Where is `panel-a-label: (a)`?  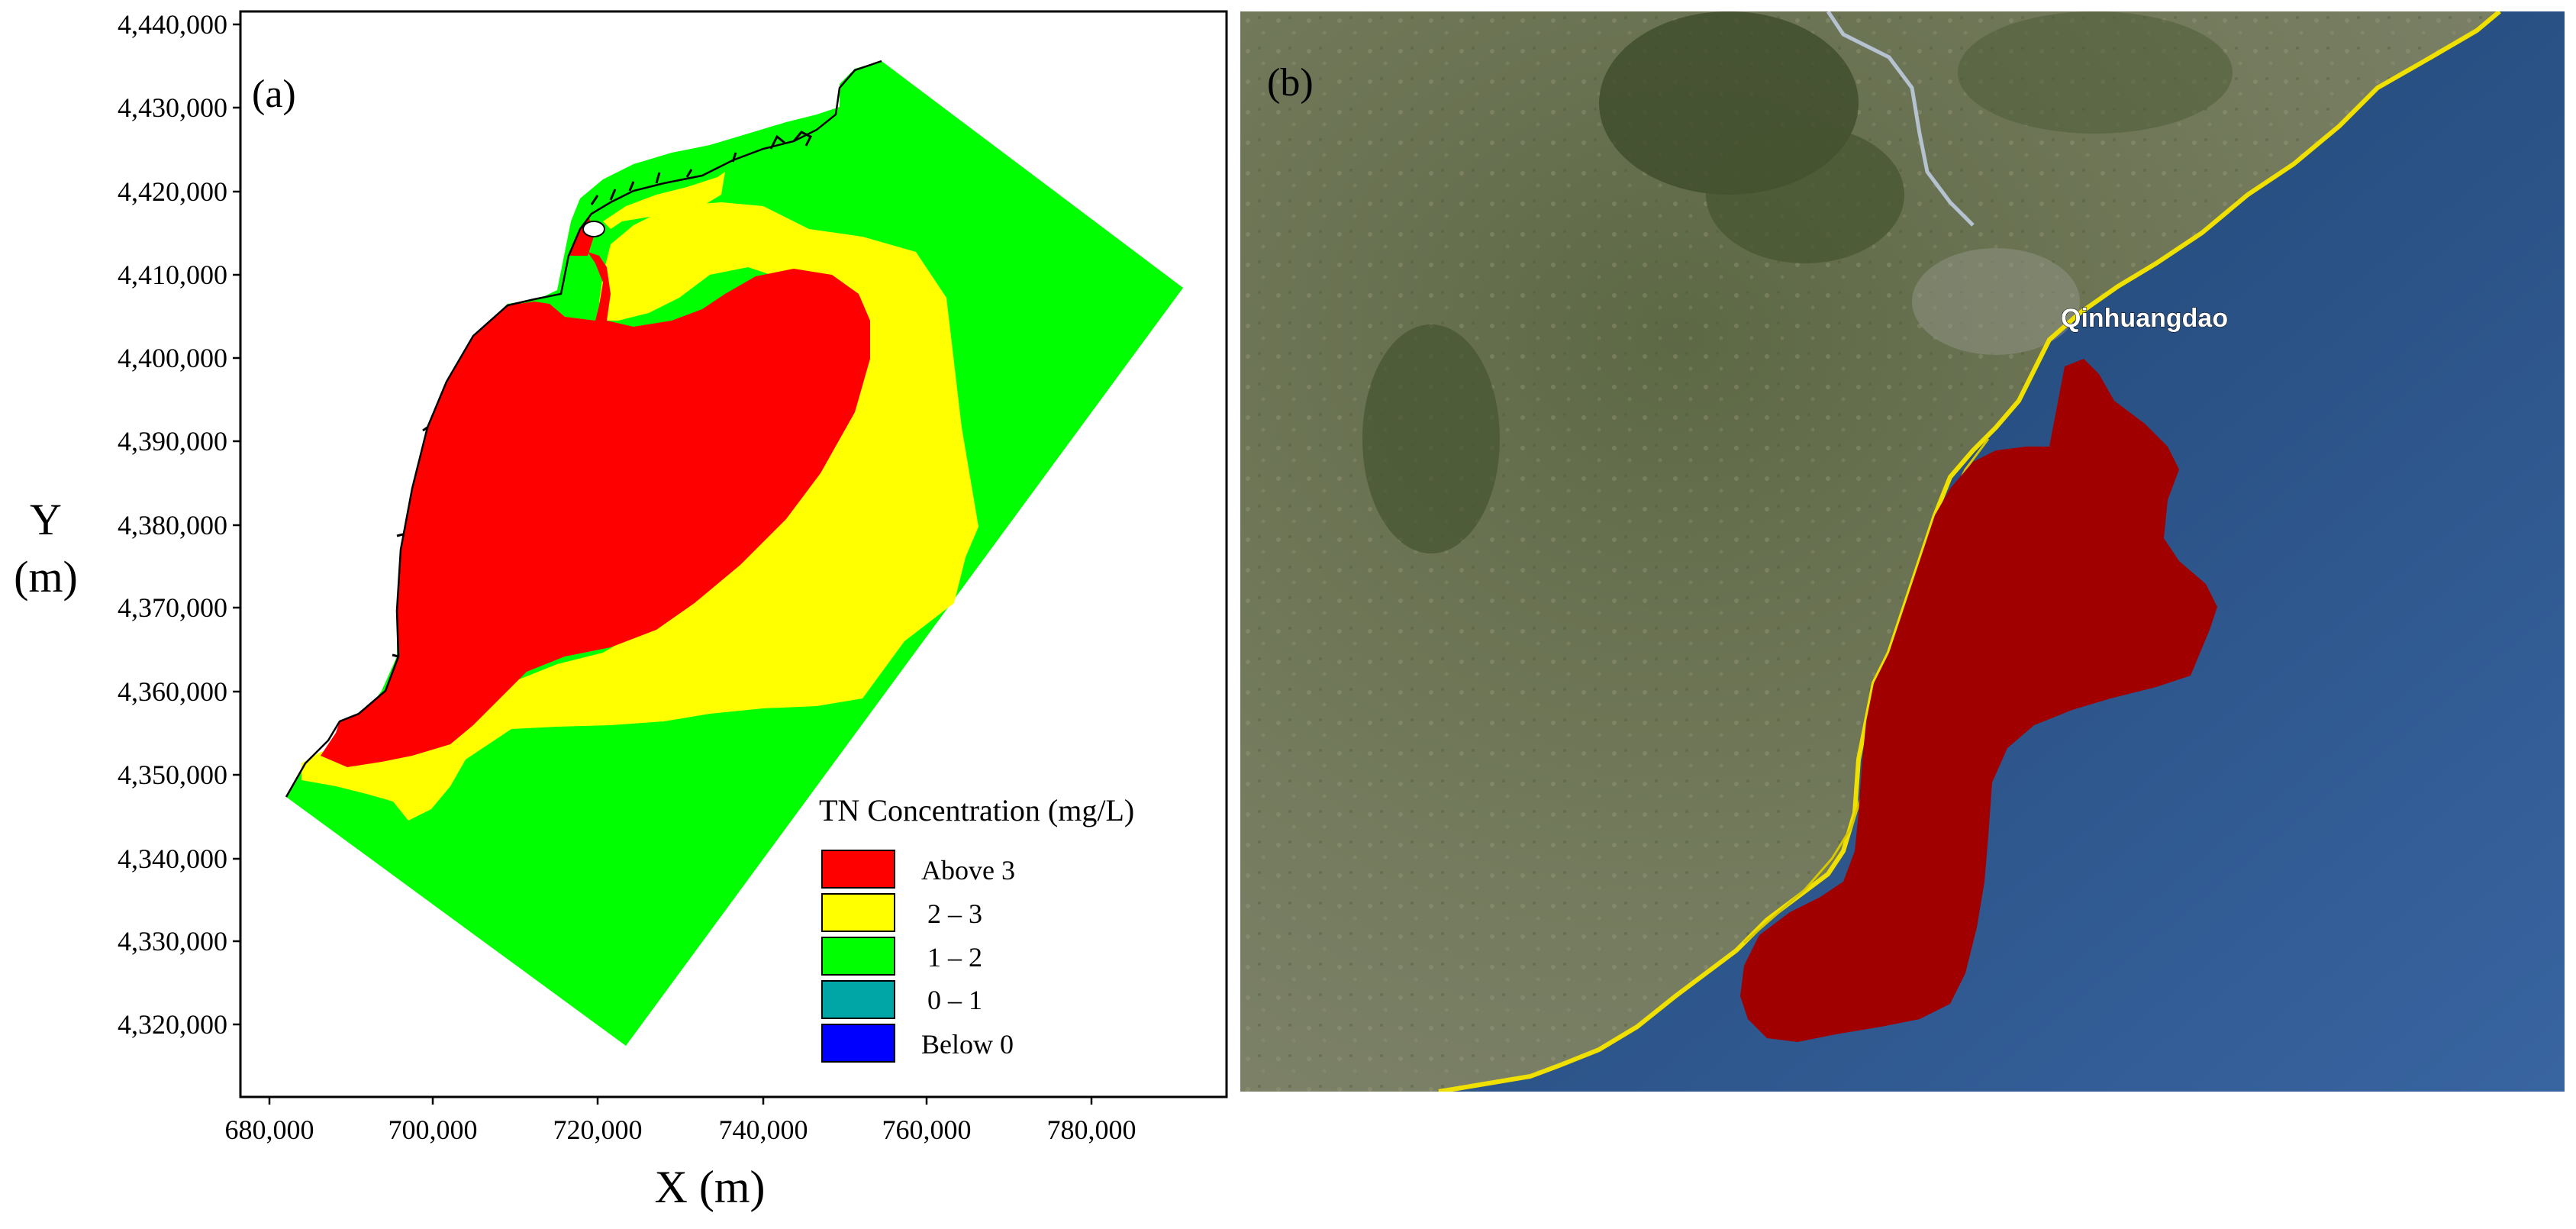
panel-a-label: (a) is located at coordinates (274, 94).